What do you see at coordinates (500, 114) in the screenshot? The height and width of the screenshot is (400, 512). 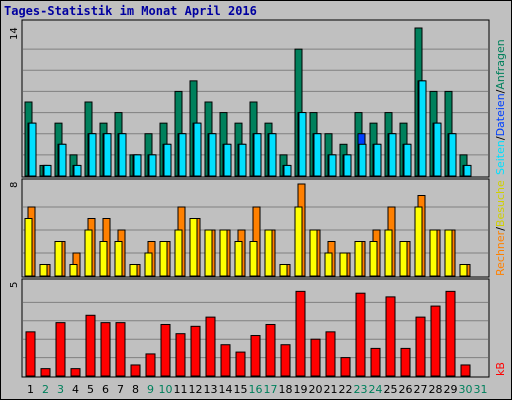 I see `legend-dateien: Dateien` at bounding box center [500, 114].